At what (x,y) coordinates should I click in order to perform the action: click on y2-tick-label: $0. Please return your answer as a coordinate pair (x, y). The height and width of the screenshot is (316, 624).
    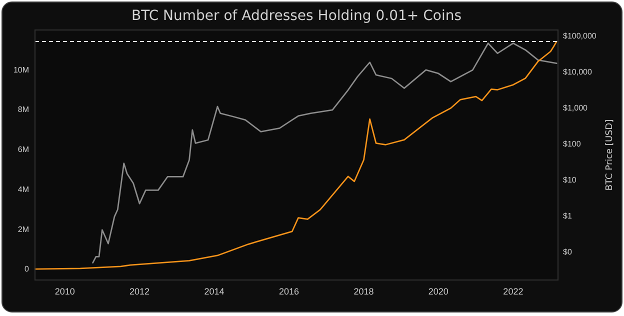
    Looking at the image, I should click on (567, 251).